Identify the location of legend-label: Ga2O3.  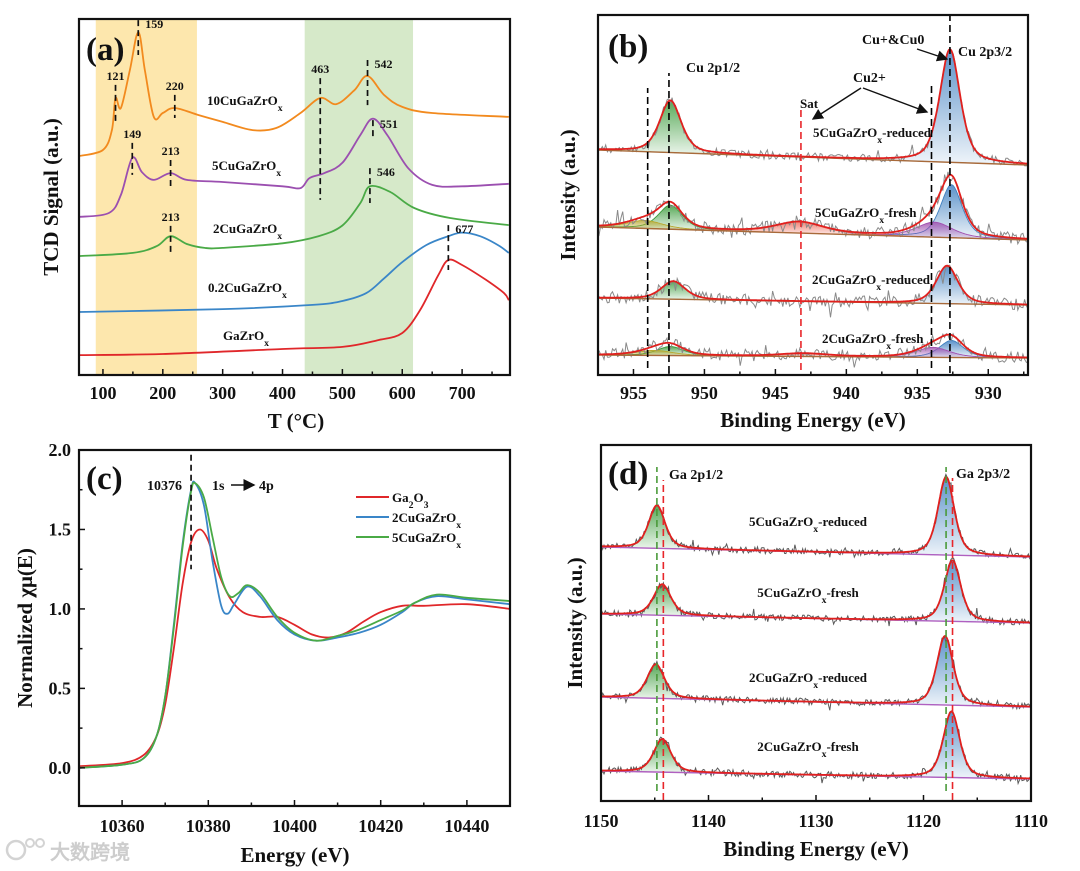
(410, 500).